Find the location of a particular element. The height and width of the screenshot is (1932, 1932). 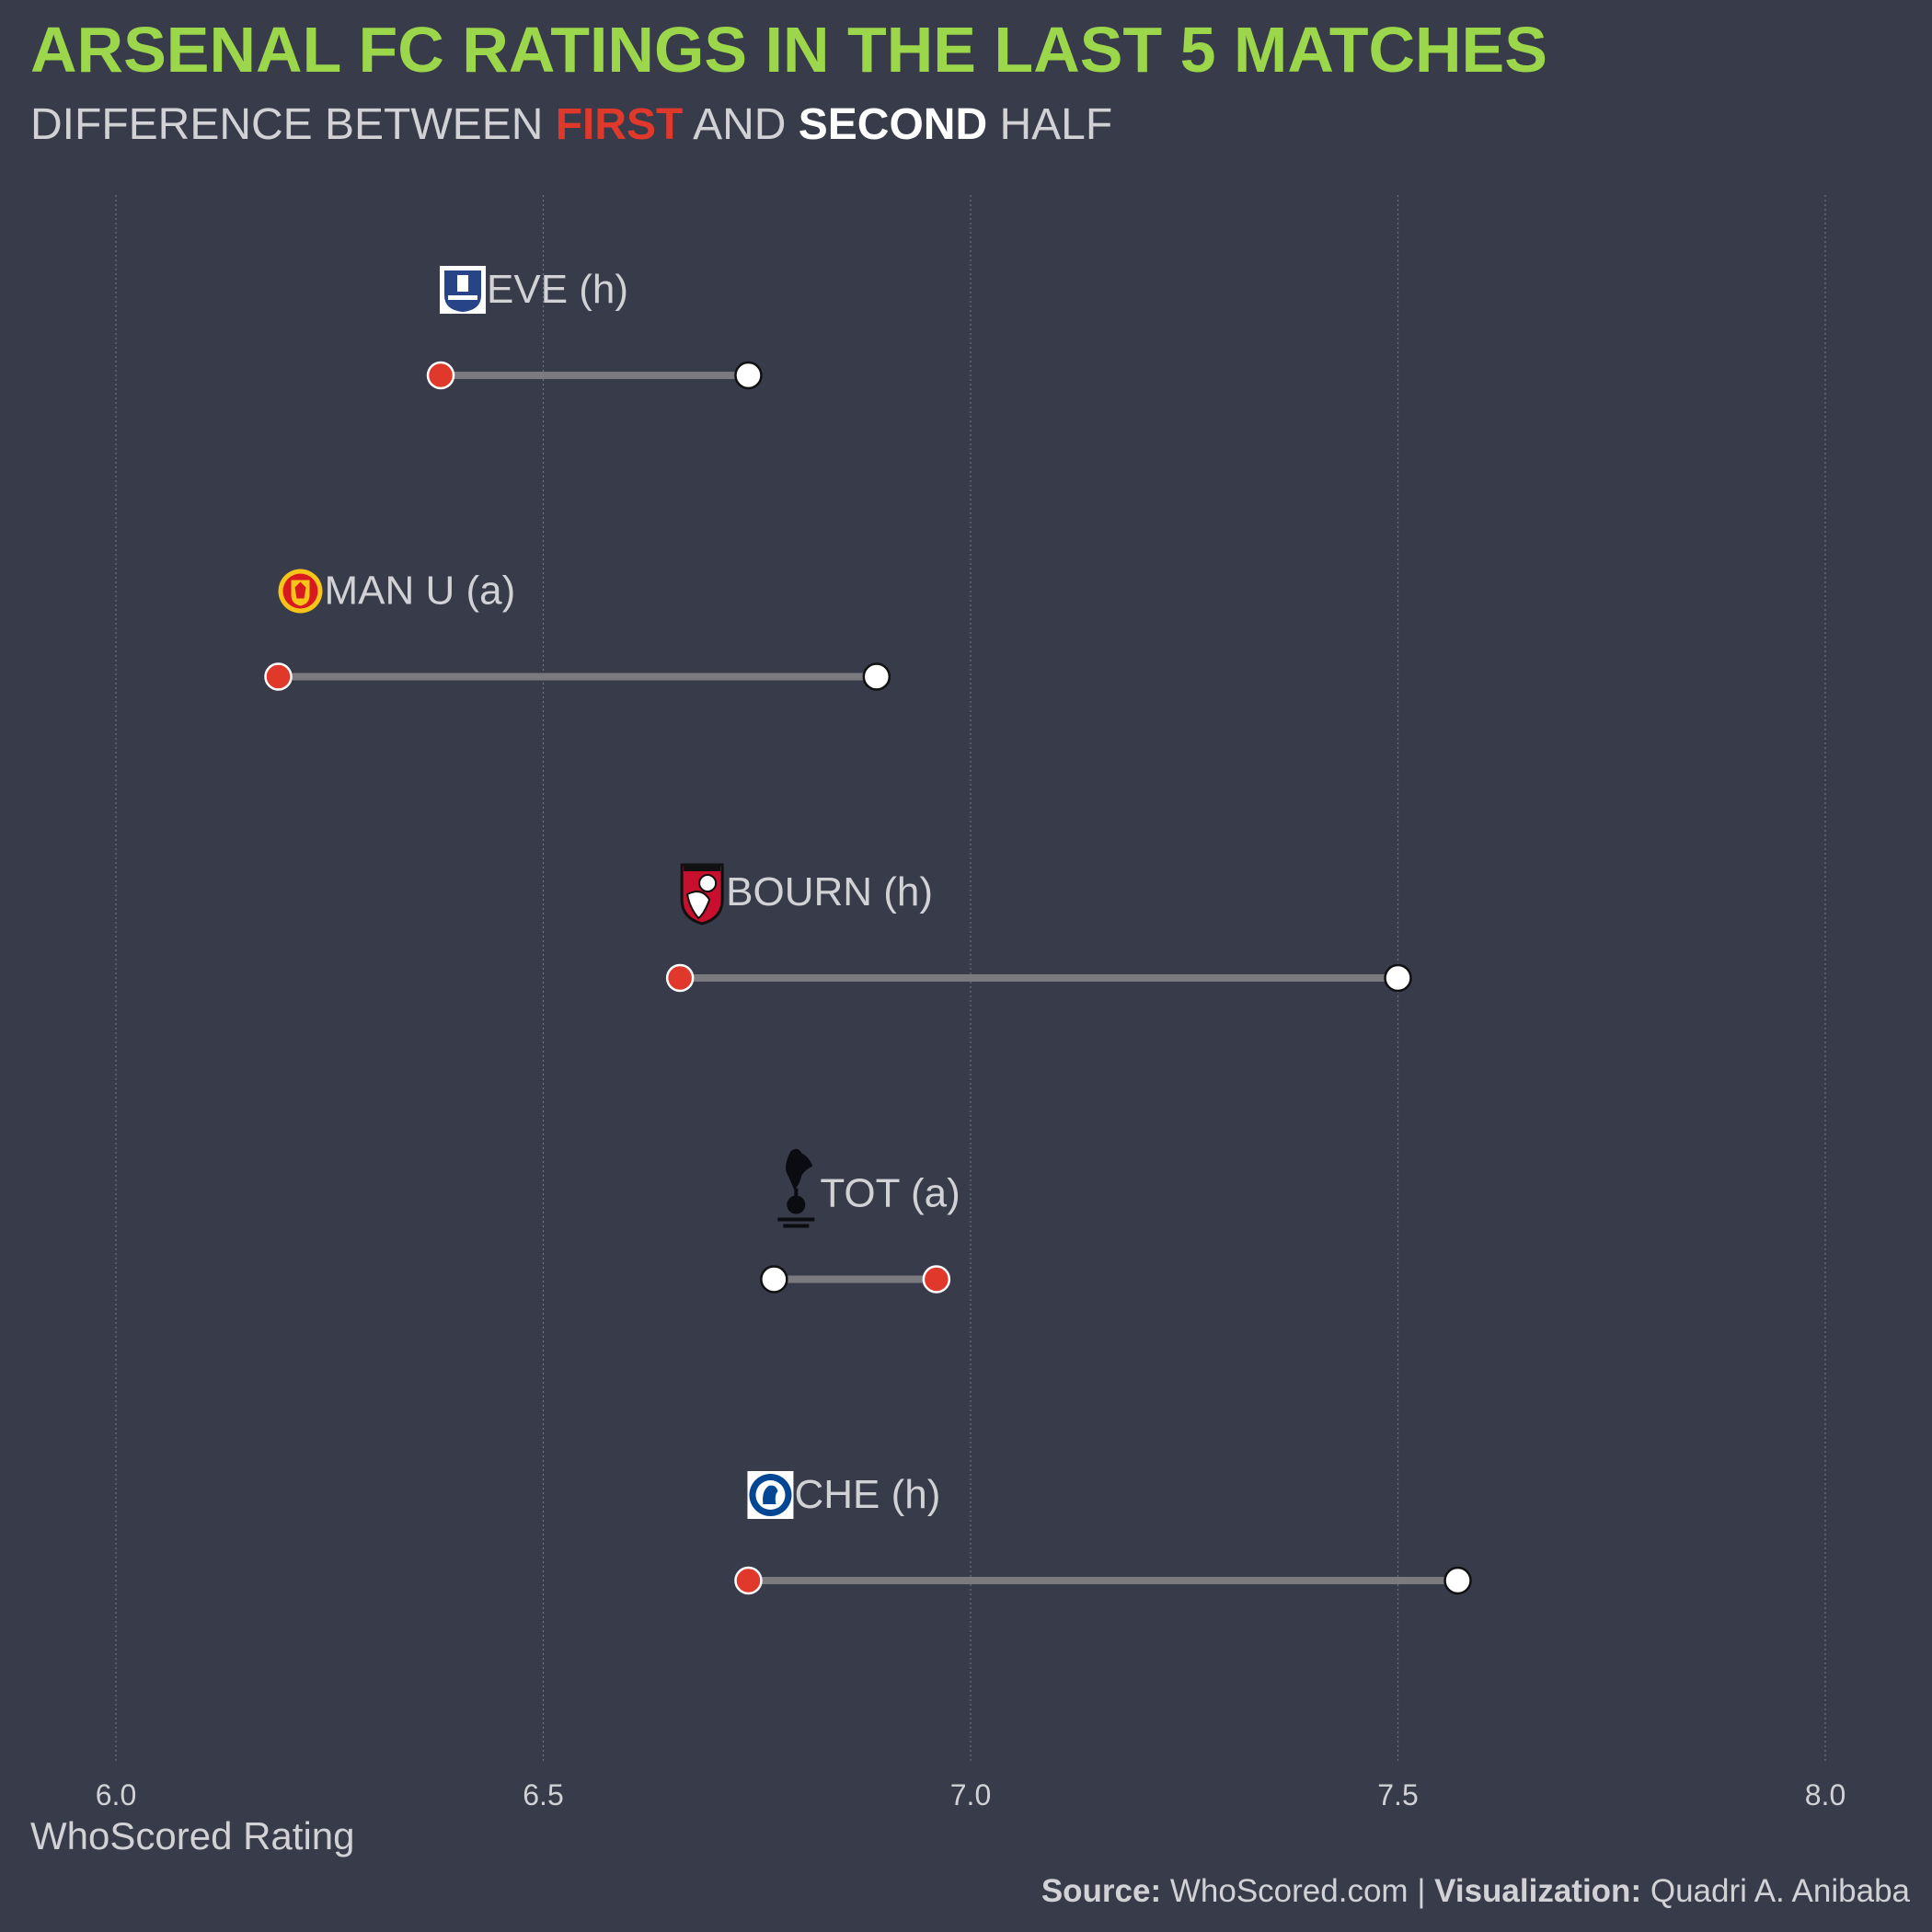

crest-cockerel is located at coordinates (799, 1169).